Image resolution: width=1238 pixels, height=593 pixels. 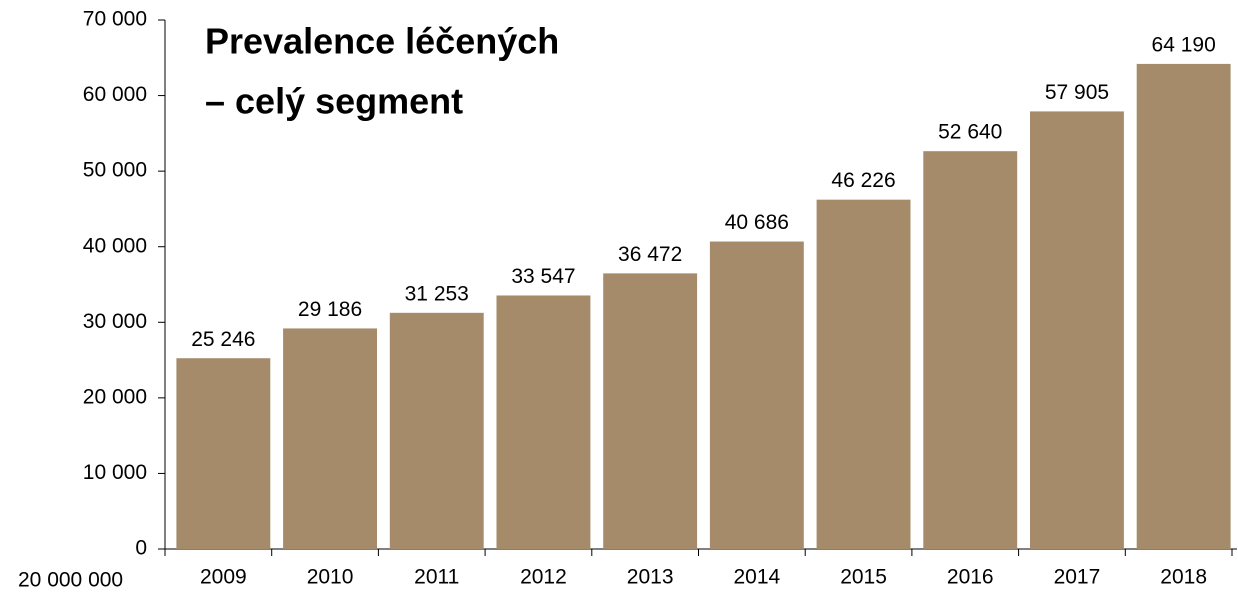 I want to click on x-tick-label: 2014, so click(x=756, y=577).